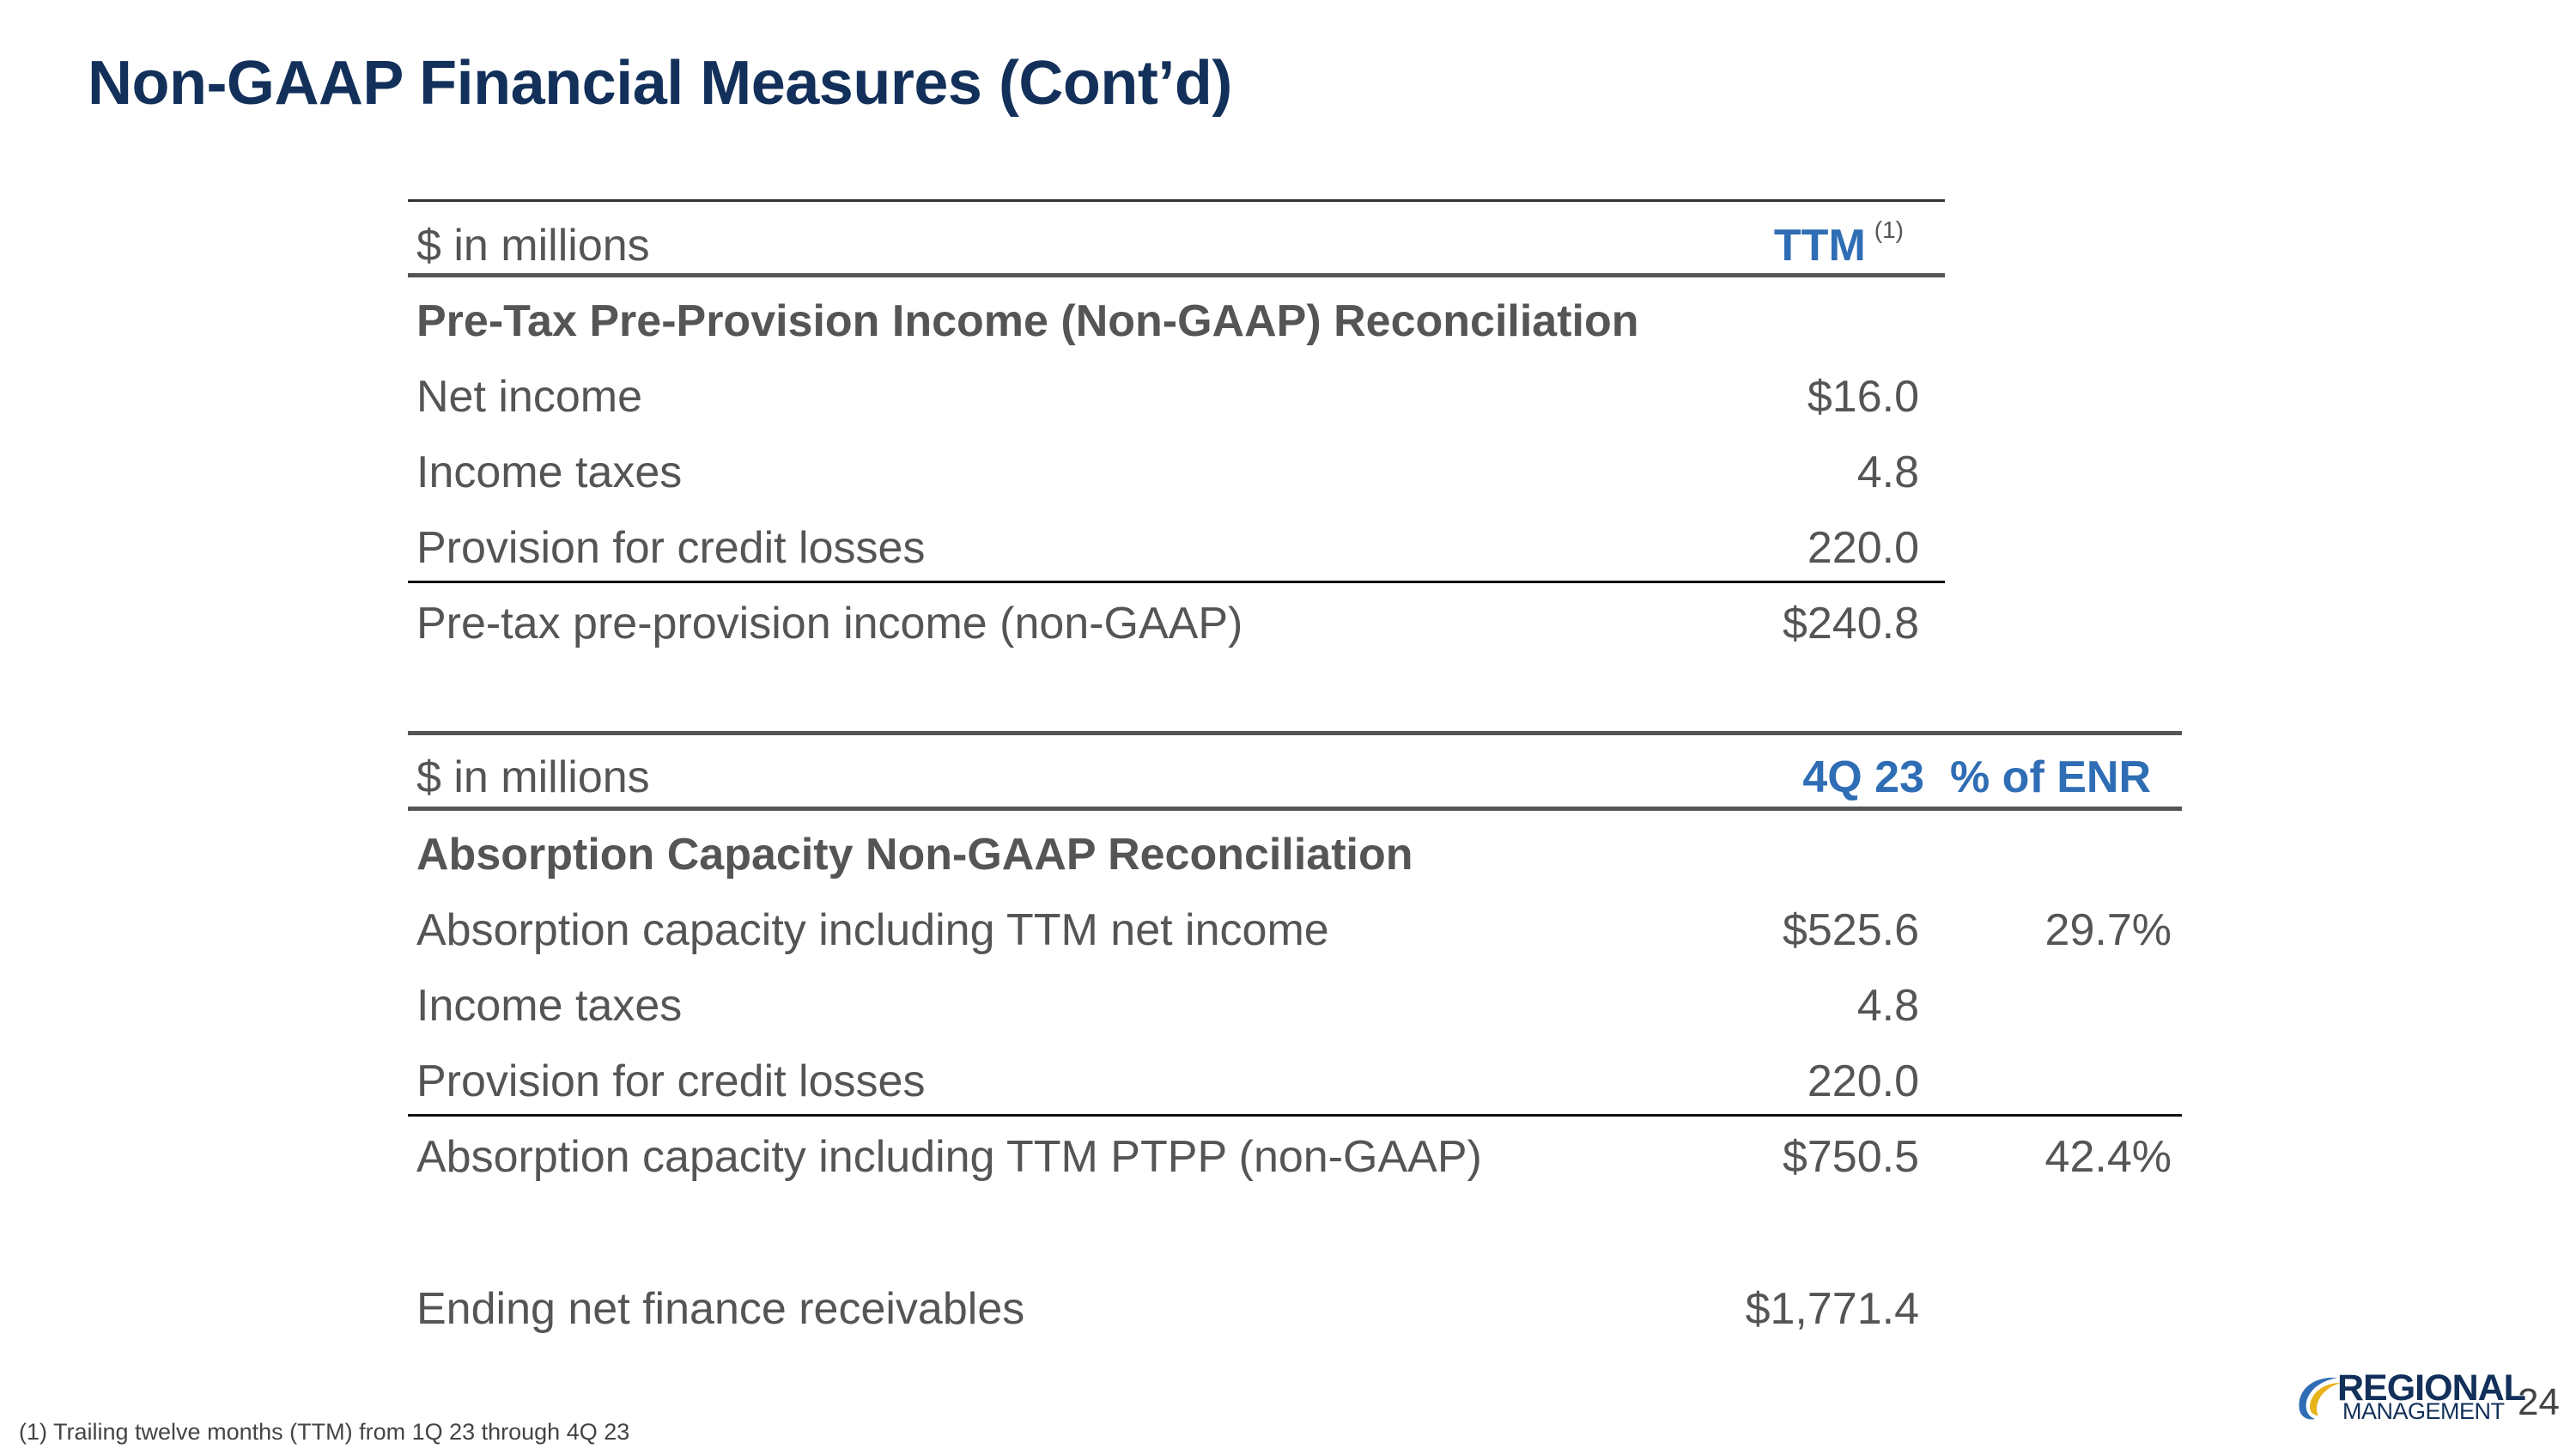 This screenshot has height=1449, width=2576. I want to click on column-header-pct: % of ENR, so click(2050, 777).